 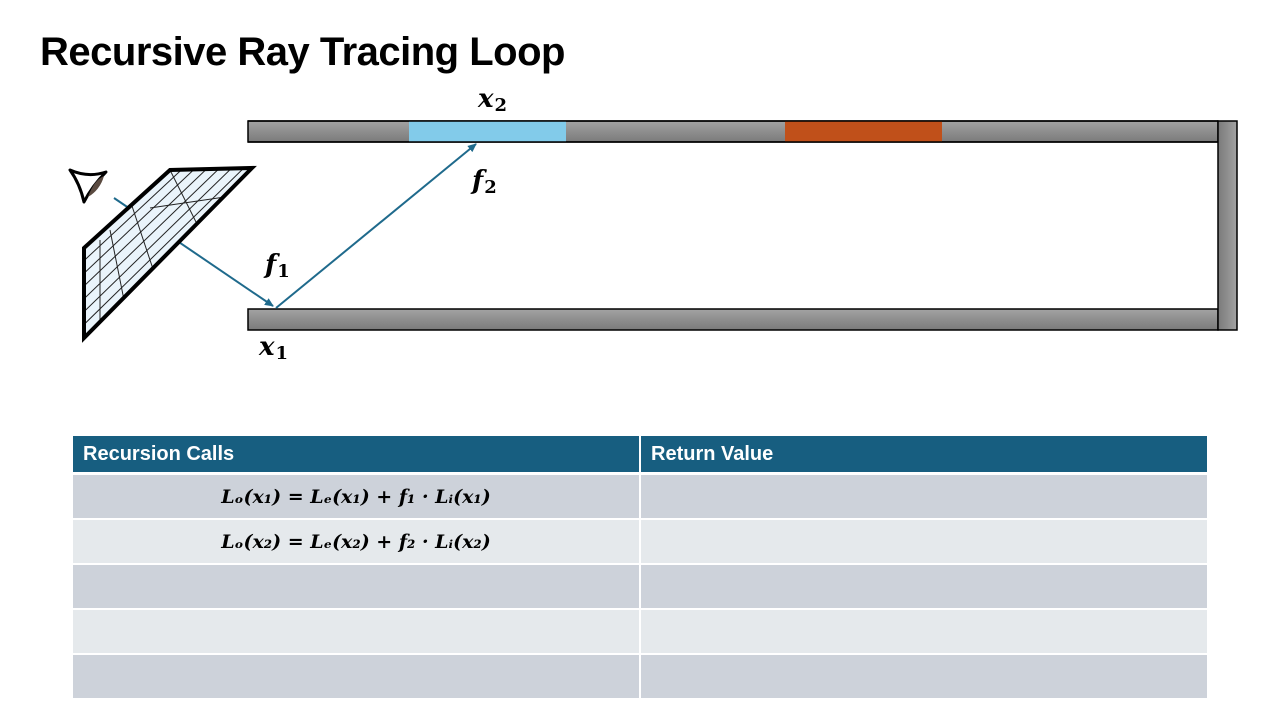 I want to click on light-blue-patch, so click(x=487, y=131).